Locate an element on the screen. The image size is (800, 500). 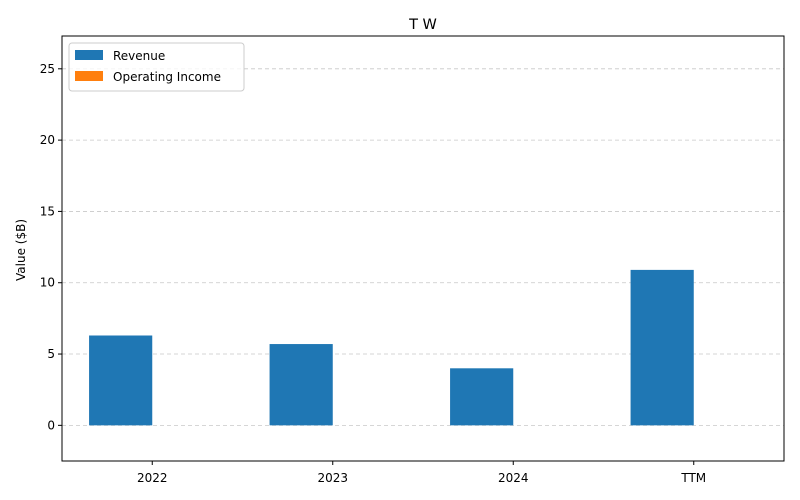
y-axis-ticks: 0 5 10 15 20 25 is located at coordinates (51, 247).